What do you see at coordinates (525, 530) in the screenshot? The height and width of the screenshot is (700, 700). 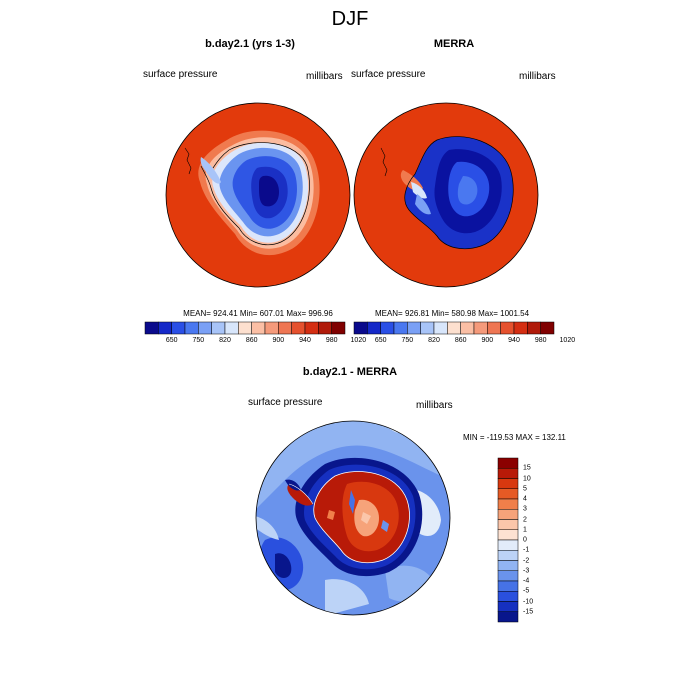 I see `diff-colorbar-tick-label: 1` at bounding box center [525, 530].